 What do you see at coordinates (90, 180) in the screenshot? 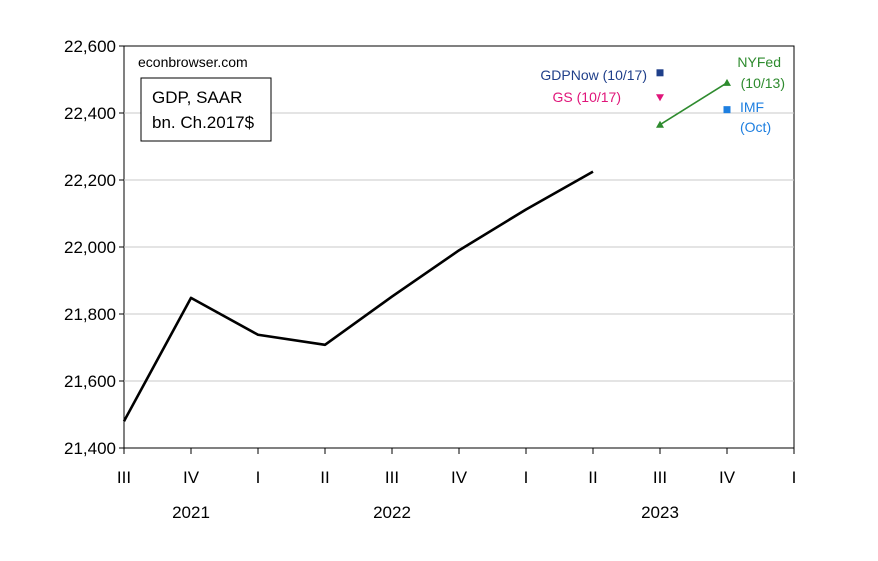
I see `y-tick-label: 22,200` at bounding box center [90, 180].